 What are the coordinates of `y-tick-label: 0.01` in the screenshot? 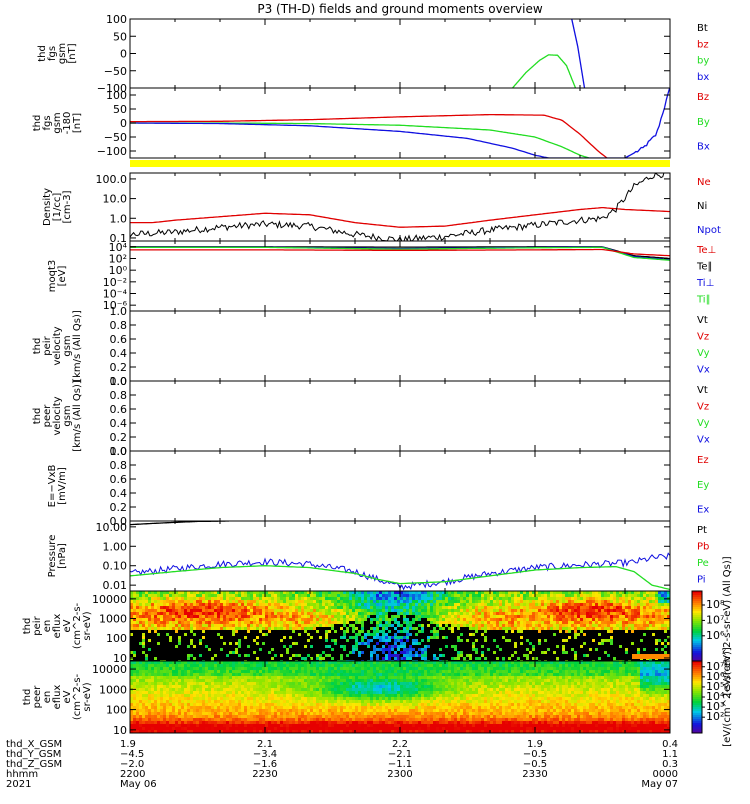 It's located at (115, 585).